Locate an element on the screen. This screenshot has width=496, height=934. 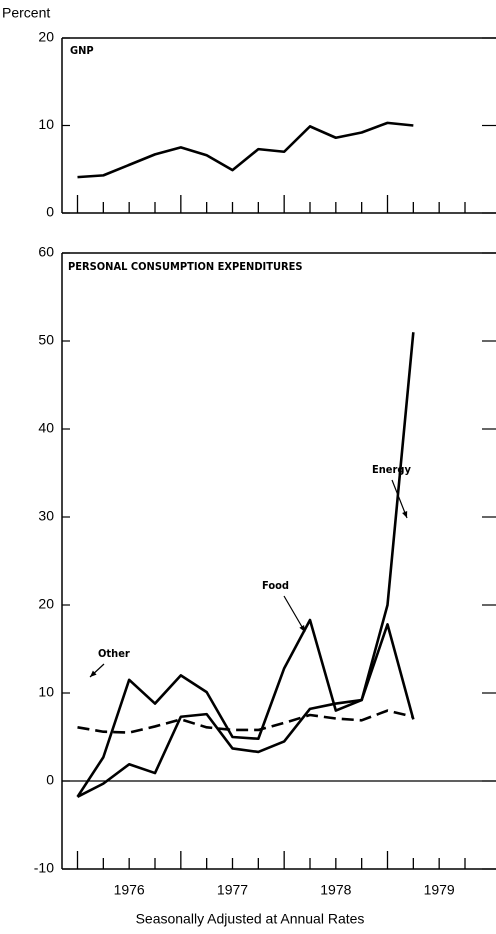
y-axis-label: Percent is located at coordinates (26, 13).